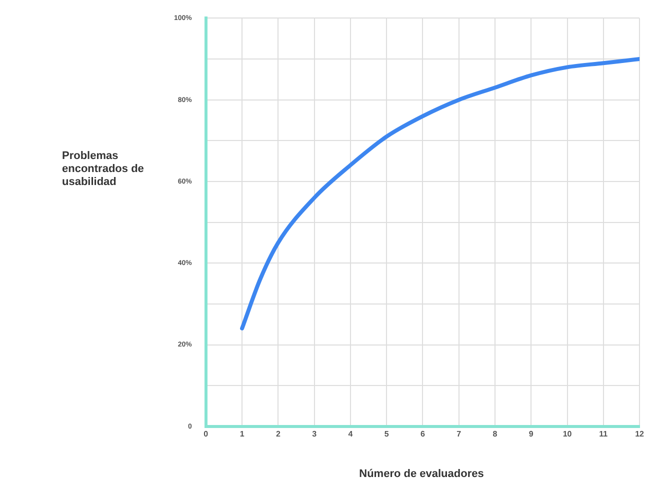  I want to click on x-tick-label: 1, so click(242, 433).